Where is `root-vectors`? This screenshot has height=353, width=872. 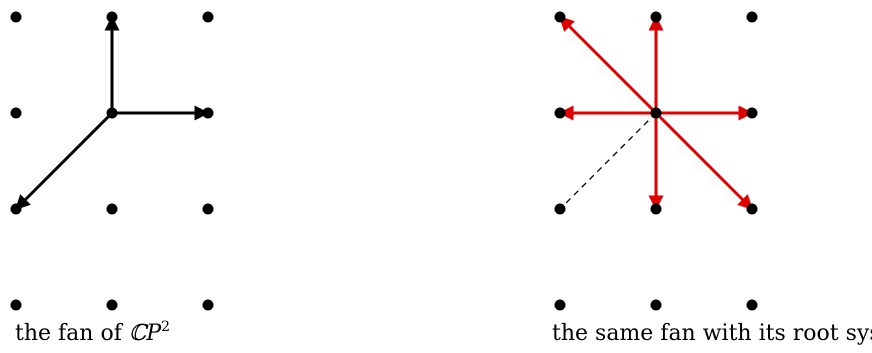
root-vectors is located at coordinates (656, 113).